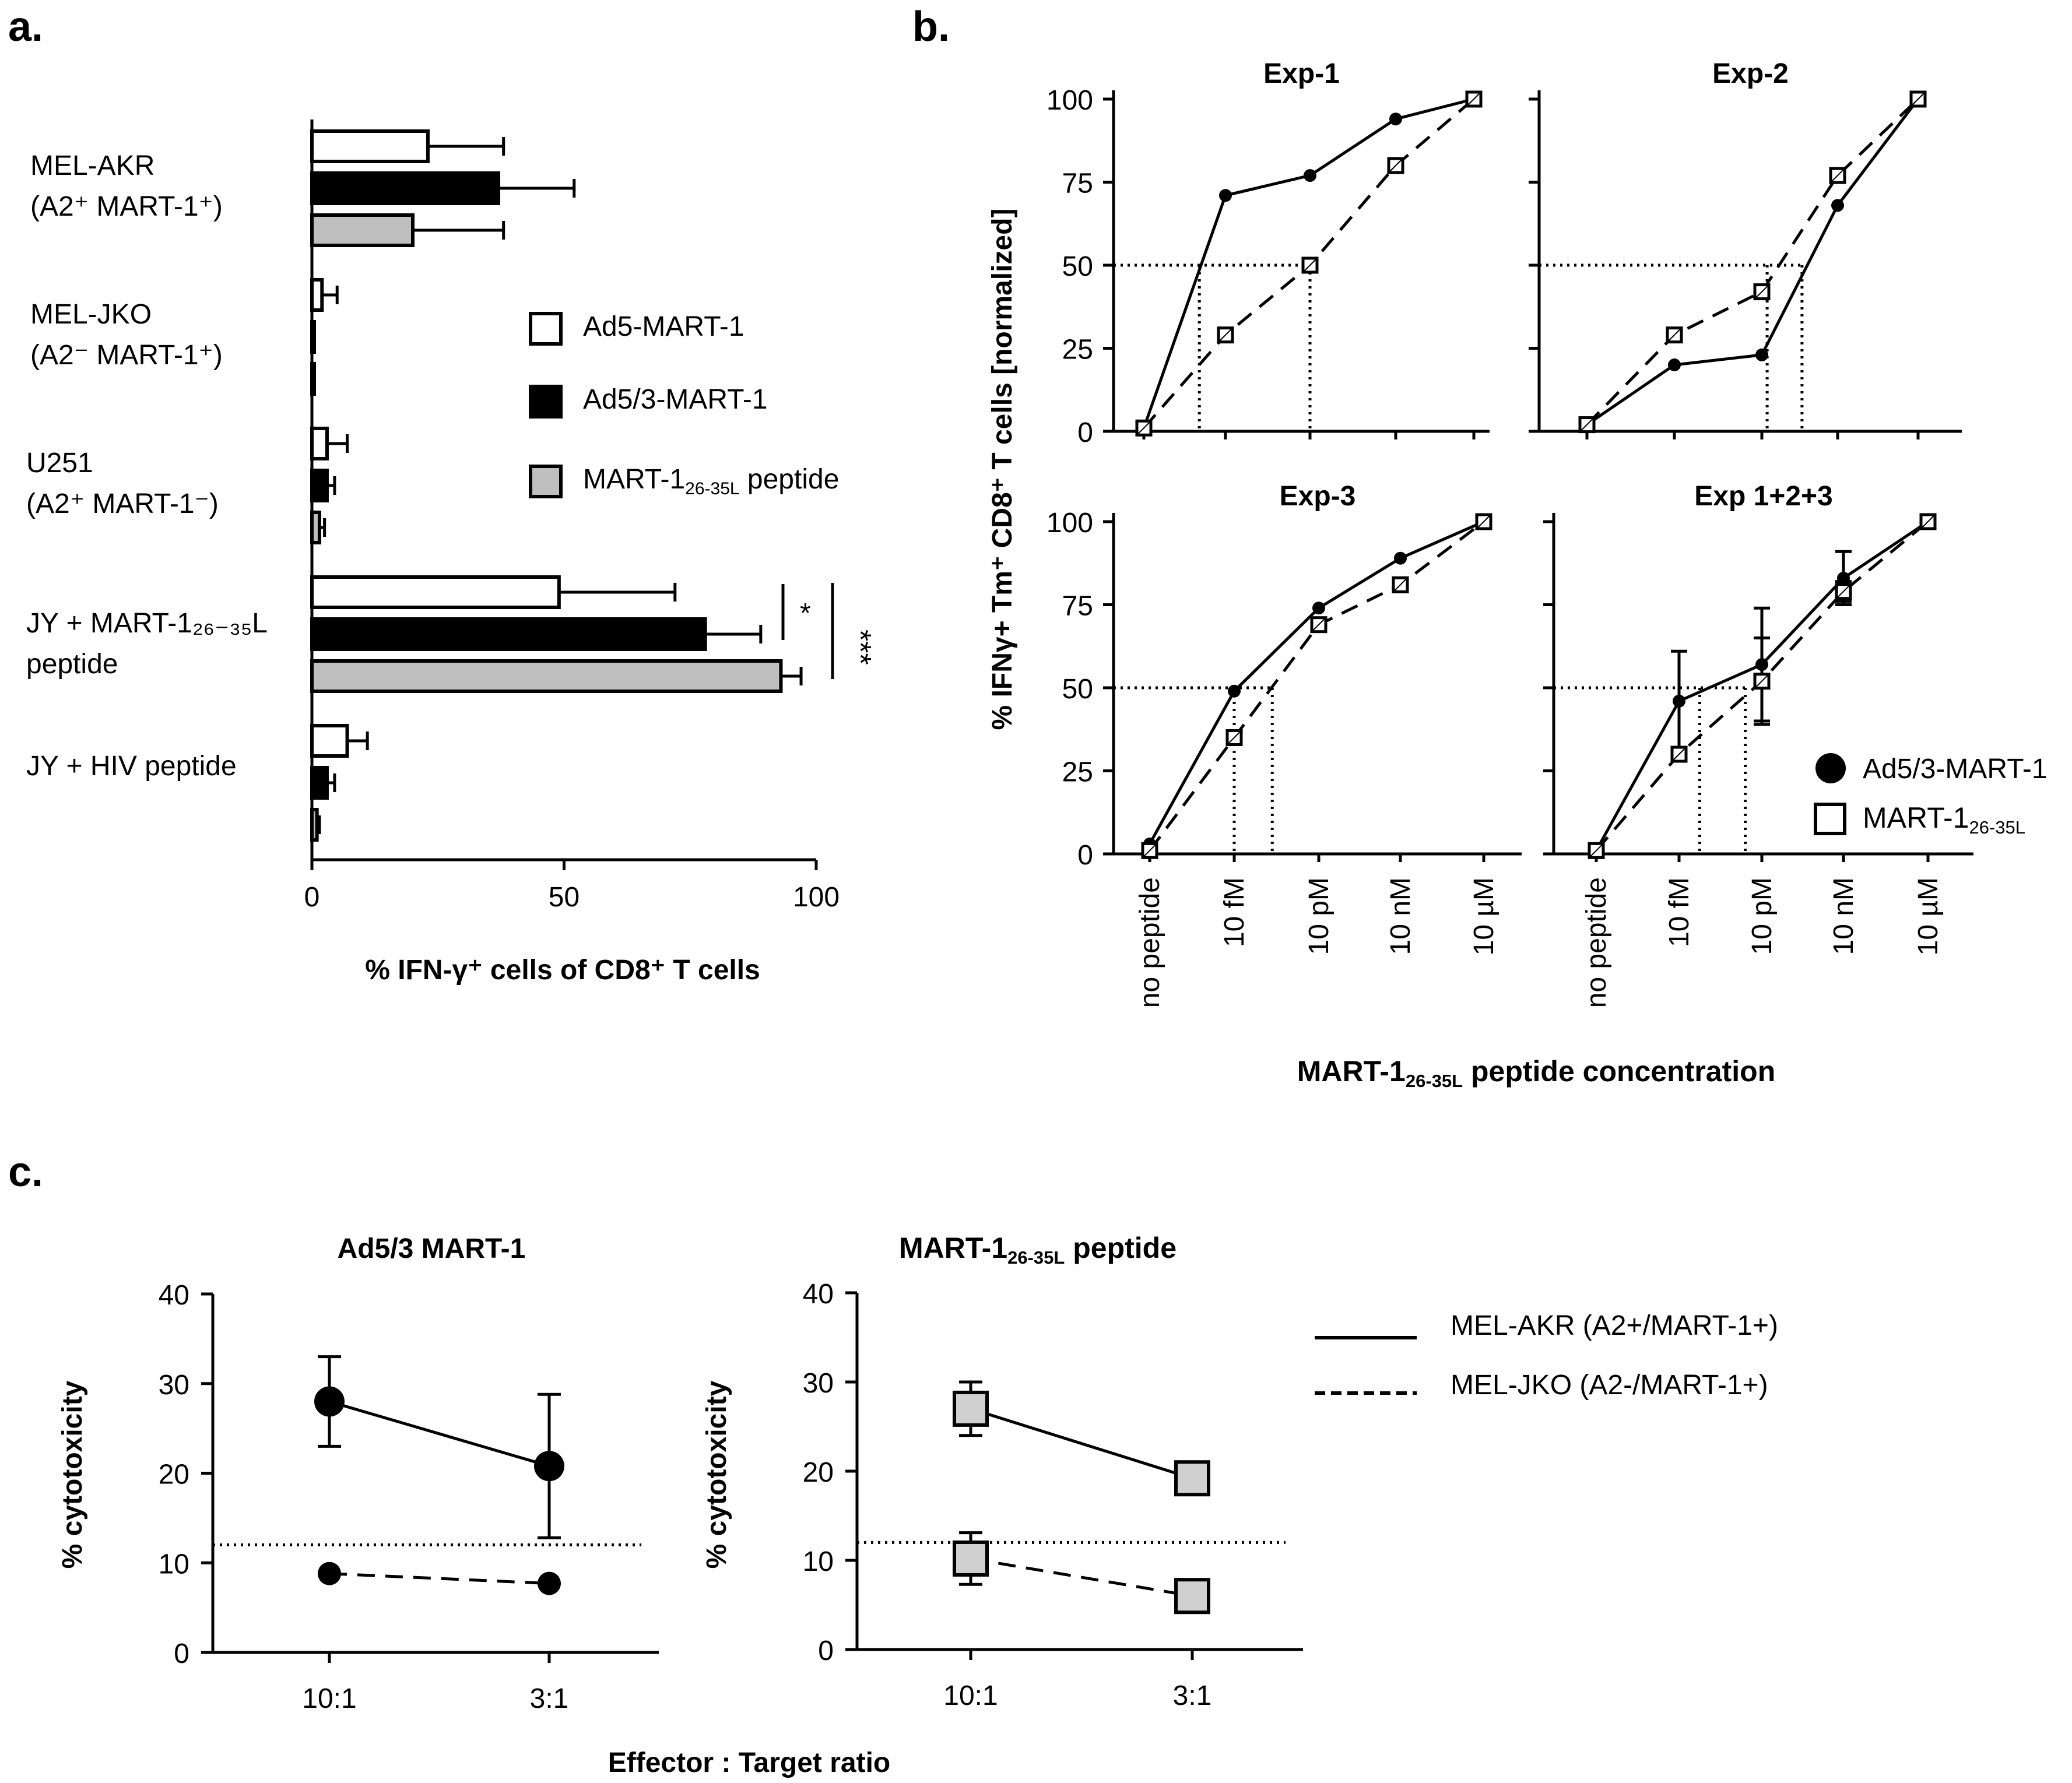 Image resolution: width=2072 pixels, height=1783 pixels. I want to click on b-legend-label: MART-126-35L, so click(1944, 820).